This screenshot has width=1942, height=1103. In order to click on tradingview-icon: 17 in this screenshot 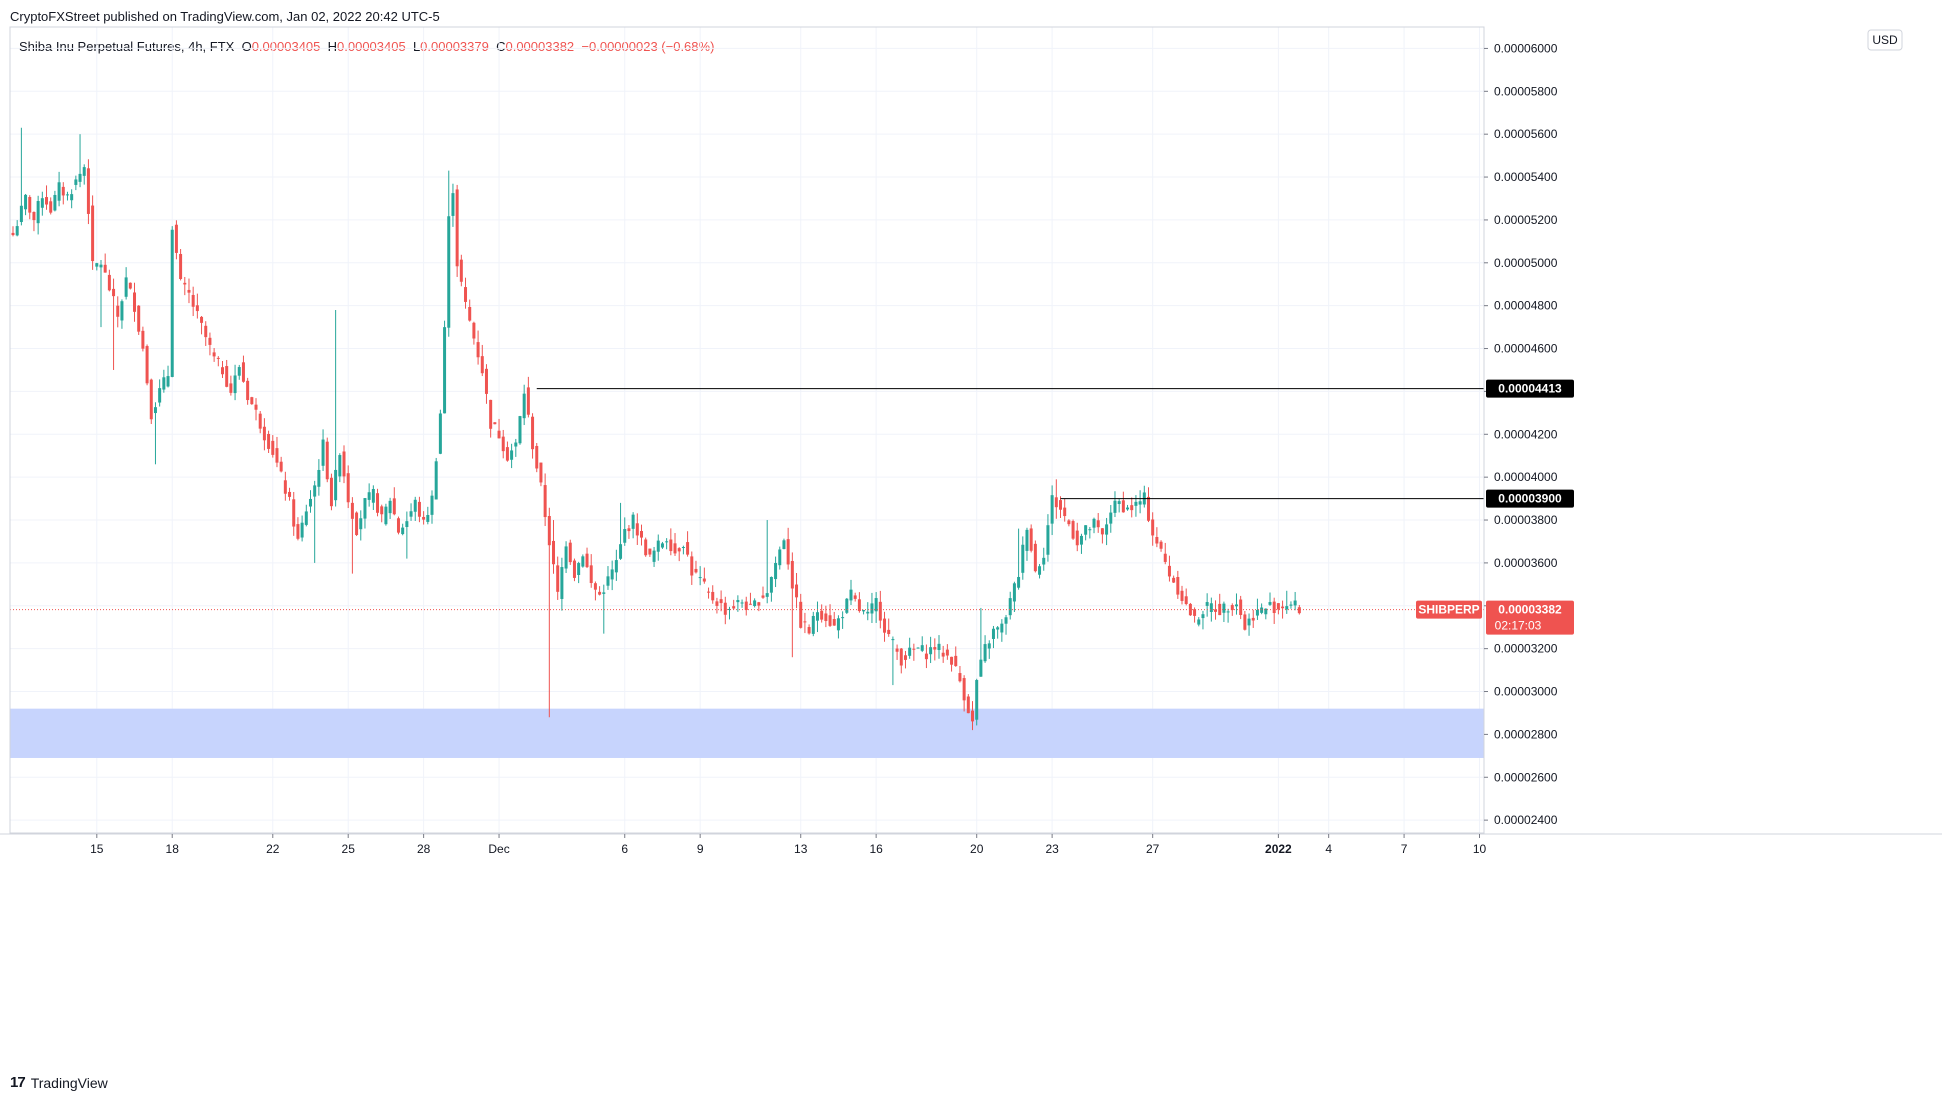, I will do `click(18, 1082)`.